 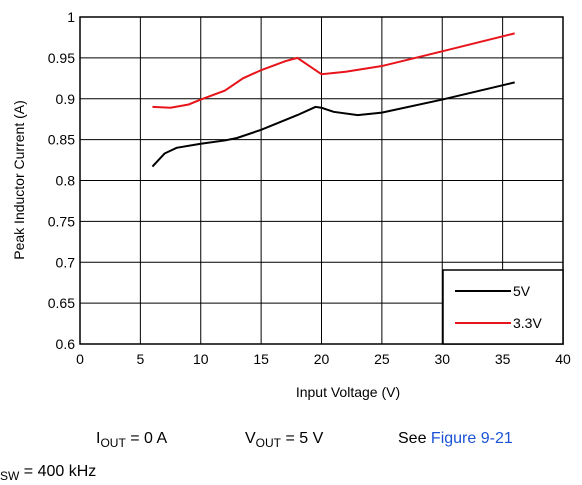 I want to click on legend-label: 3.3V, so click(x=527, y=323).